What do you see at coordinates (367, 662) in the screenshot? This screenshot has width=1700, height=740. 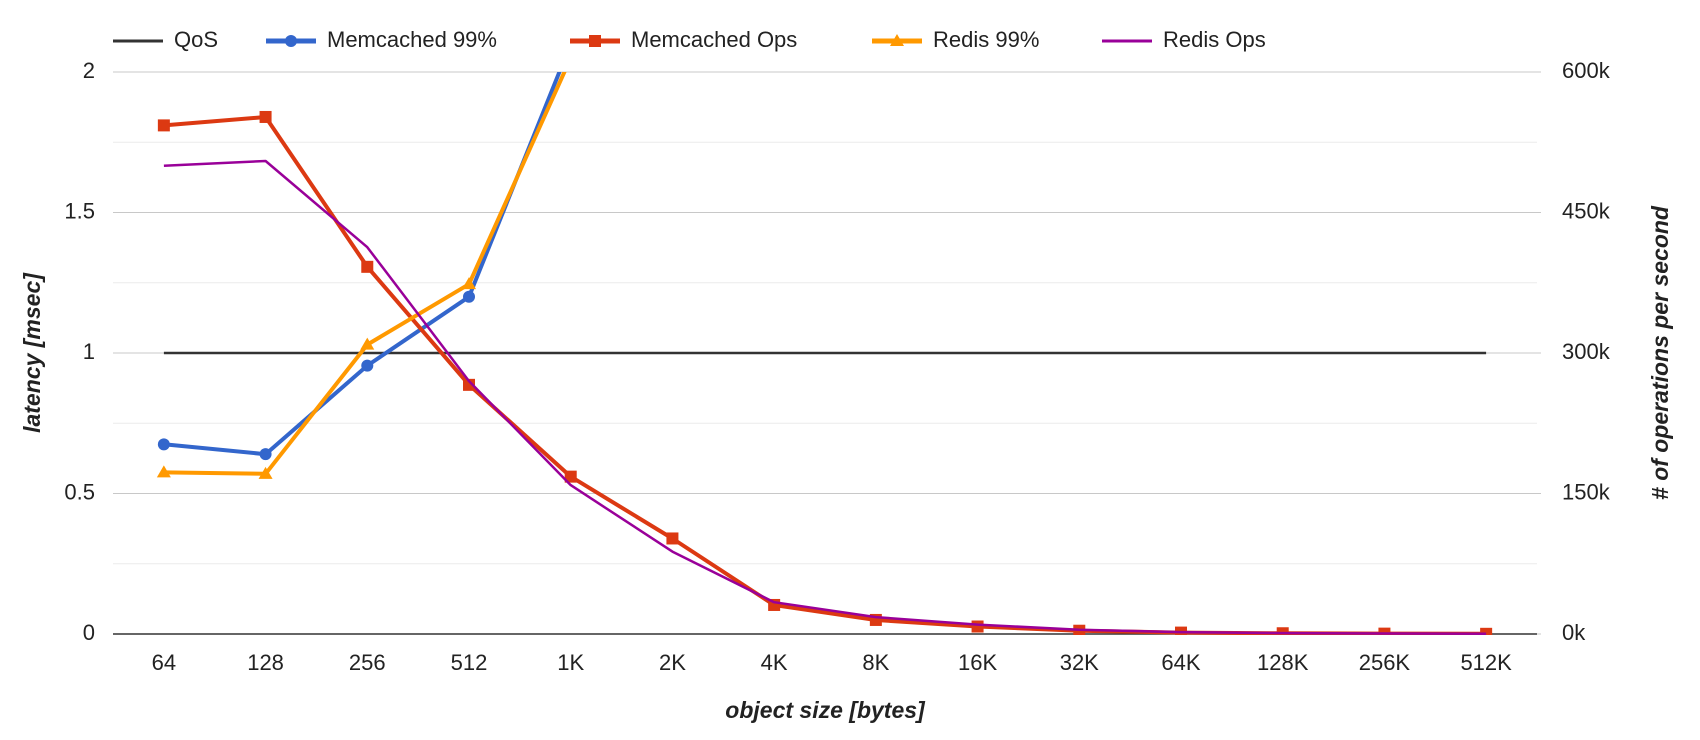 I see `x-tick-label: 256` at bounding box center [367, 662].